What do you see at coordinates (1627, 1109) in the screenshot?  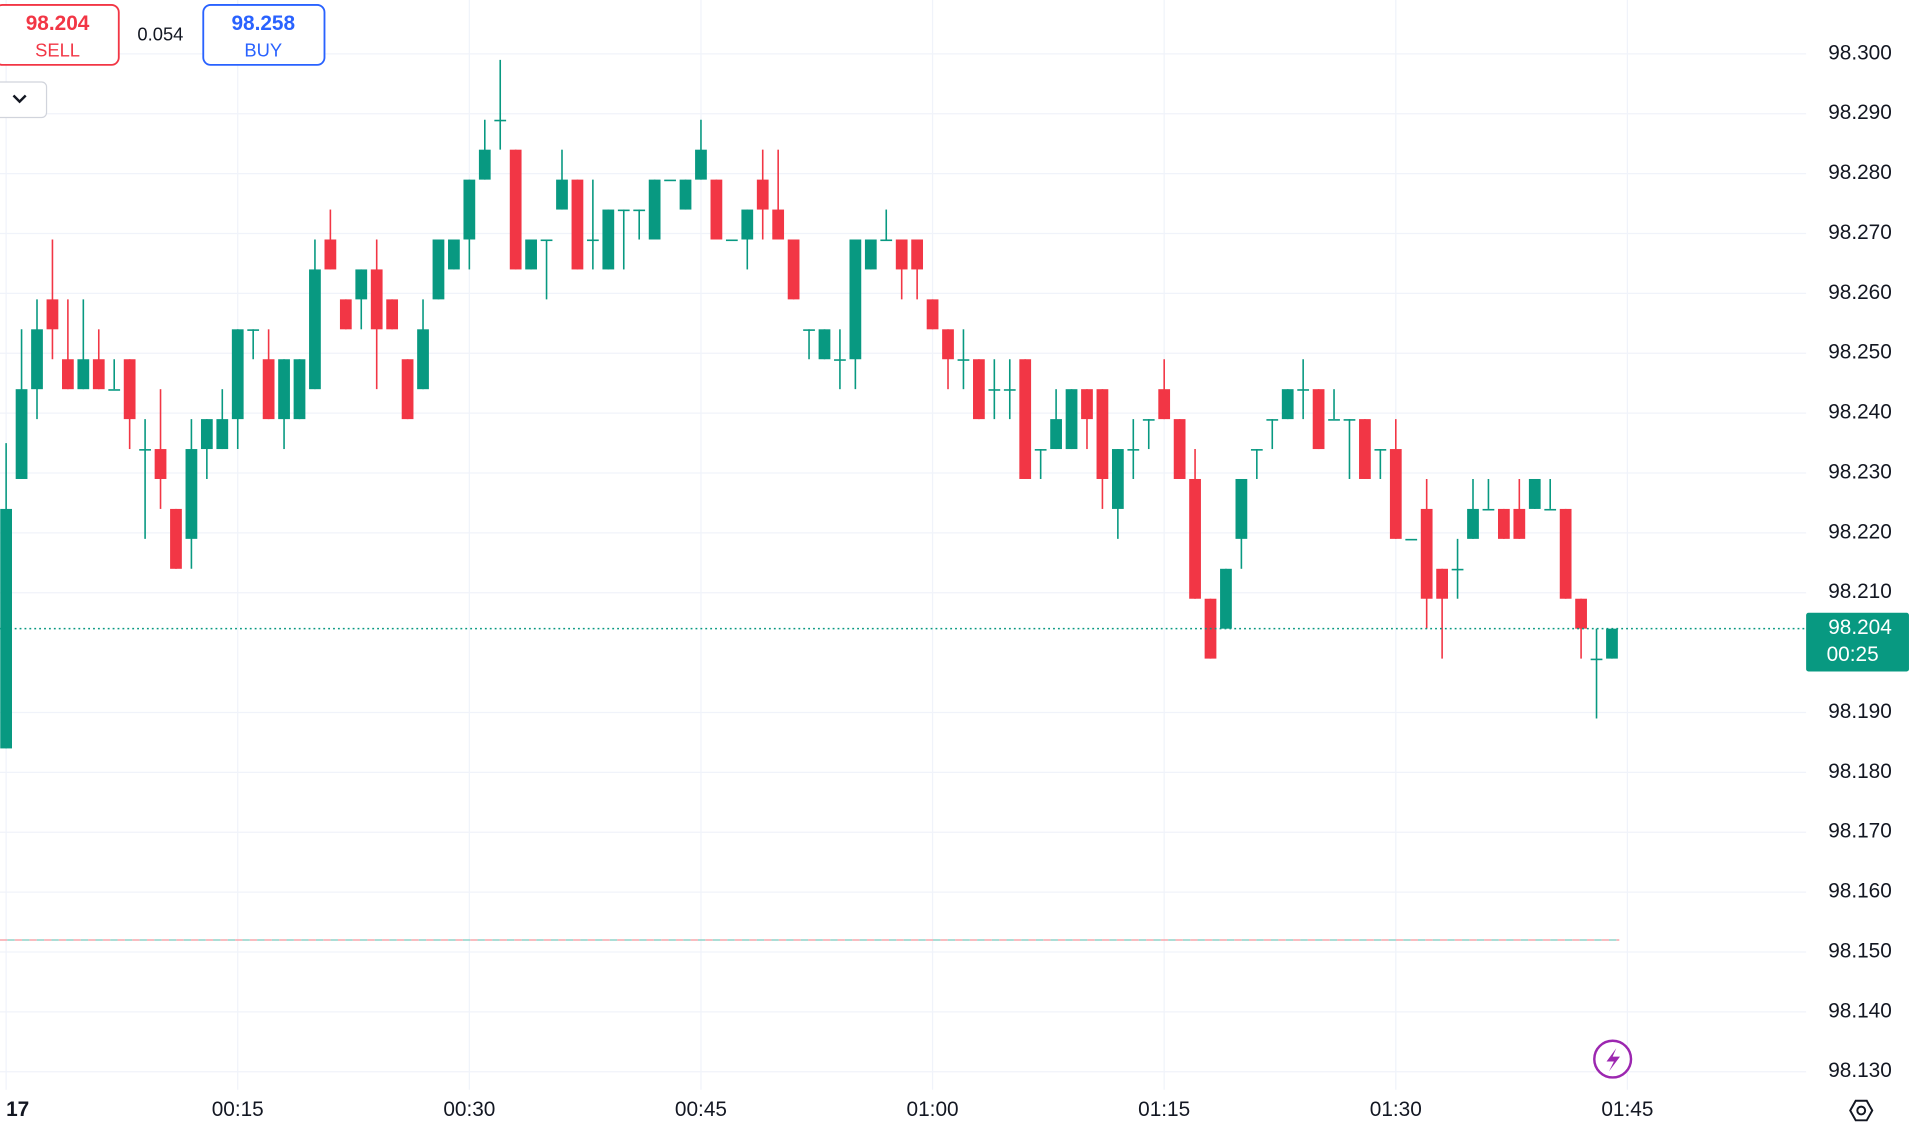 I see `x-tick-label: 01:45` at bounding box center [1627, 1109].